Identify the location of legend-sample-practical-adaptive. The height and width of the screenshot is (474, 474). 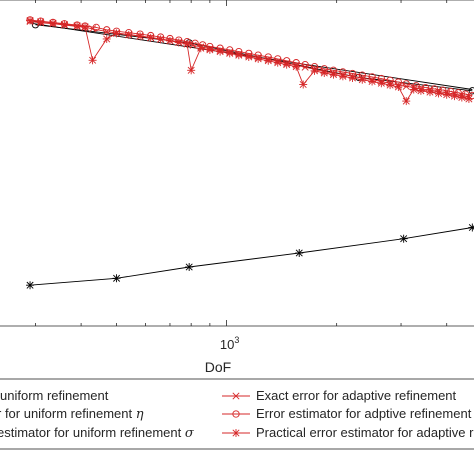
(236, 433).